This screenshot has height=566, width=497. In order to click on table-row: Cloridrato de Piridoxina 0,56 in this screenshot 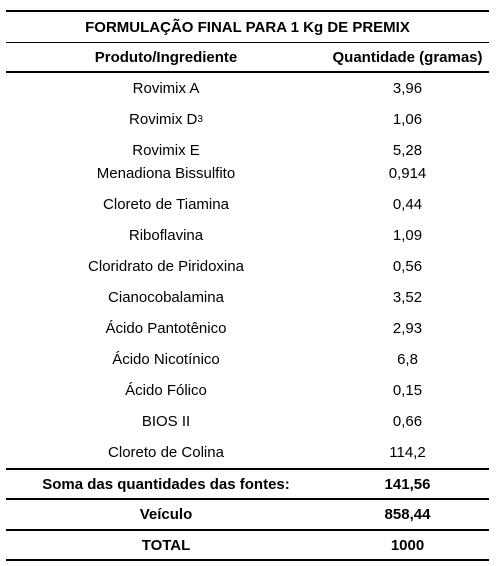, I will do `click(247, 266)`.